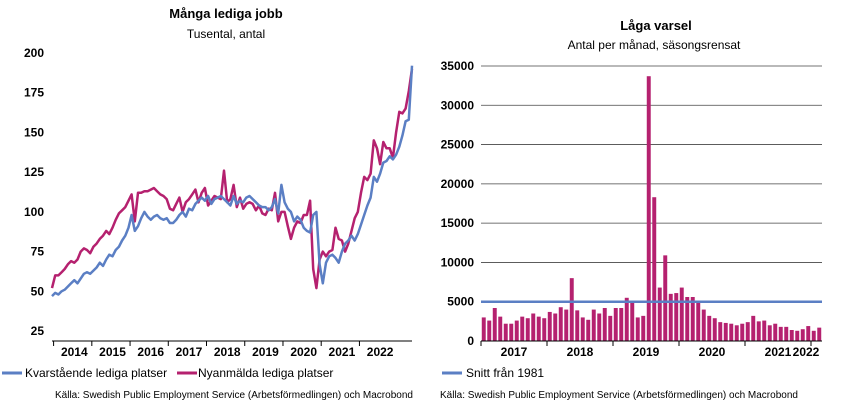  I want to click on right-y-tick-label: 25000, so click(458, 145).